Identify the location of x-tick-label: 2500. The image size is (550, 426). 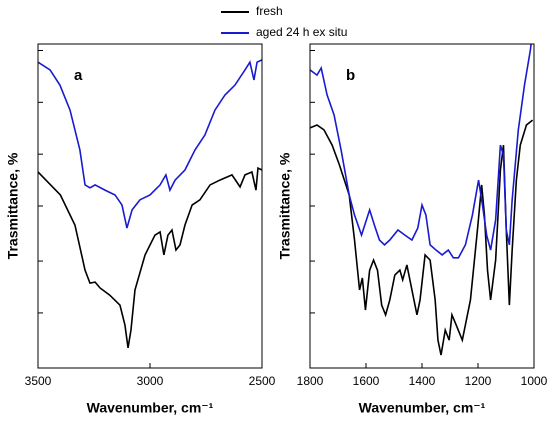
(262, 381).